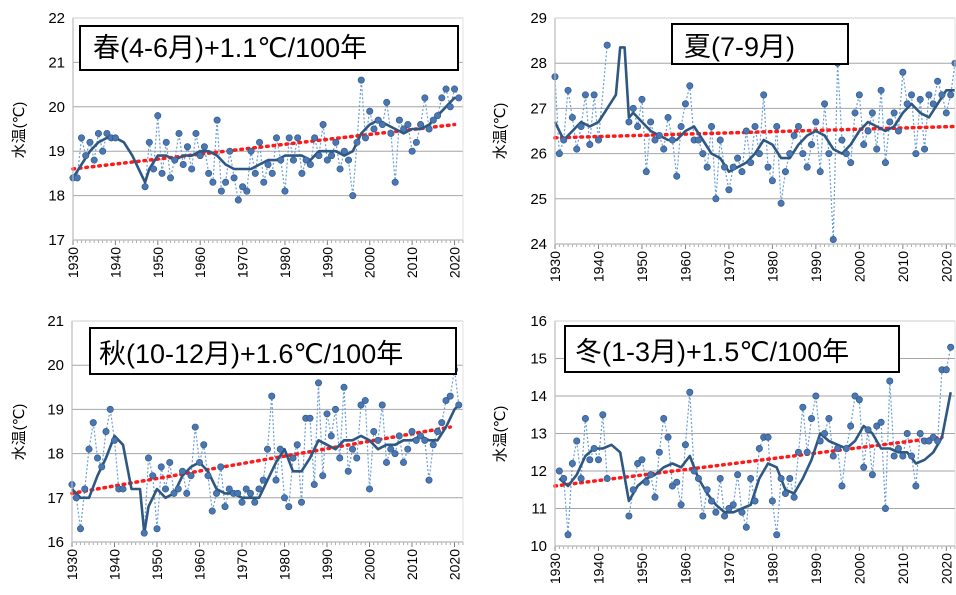  I want to click on x-tick-label: 2000, so click(859, 266).